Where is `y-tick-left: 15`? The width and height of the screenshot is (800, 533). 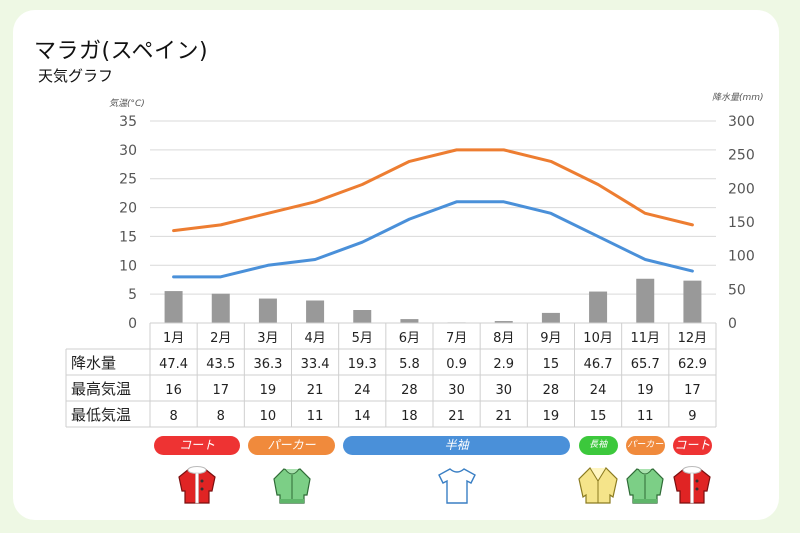
y-tick-left: 15 is located at coordinates (128, 237).